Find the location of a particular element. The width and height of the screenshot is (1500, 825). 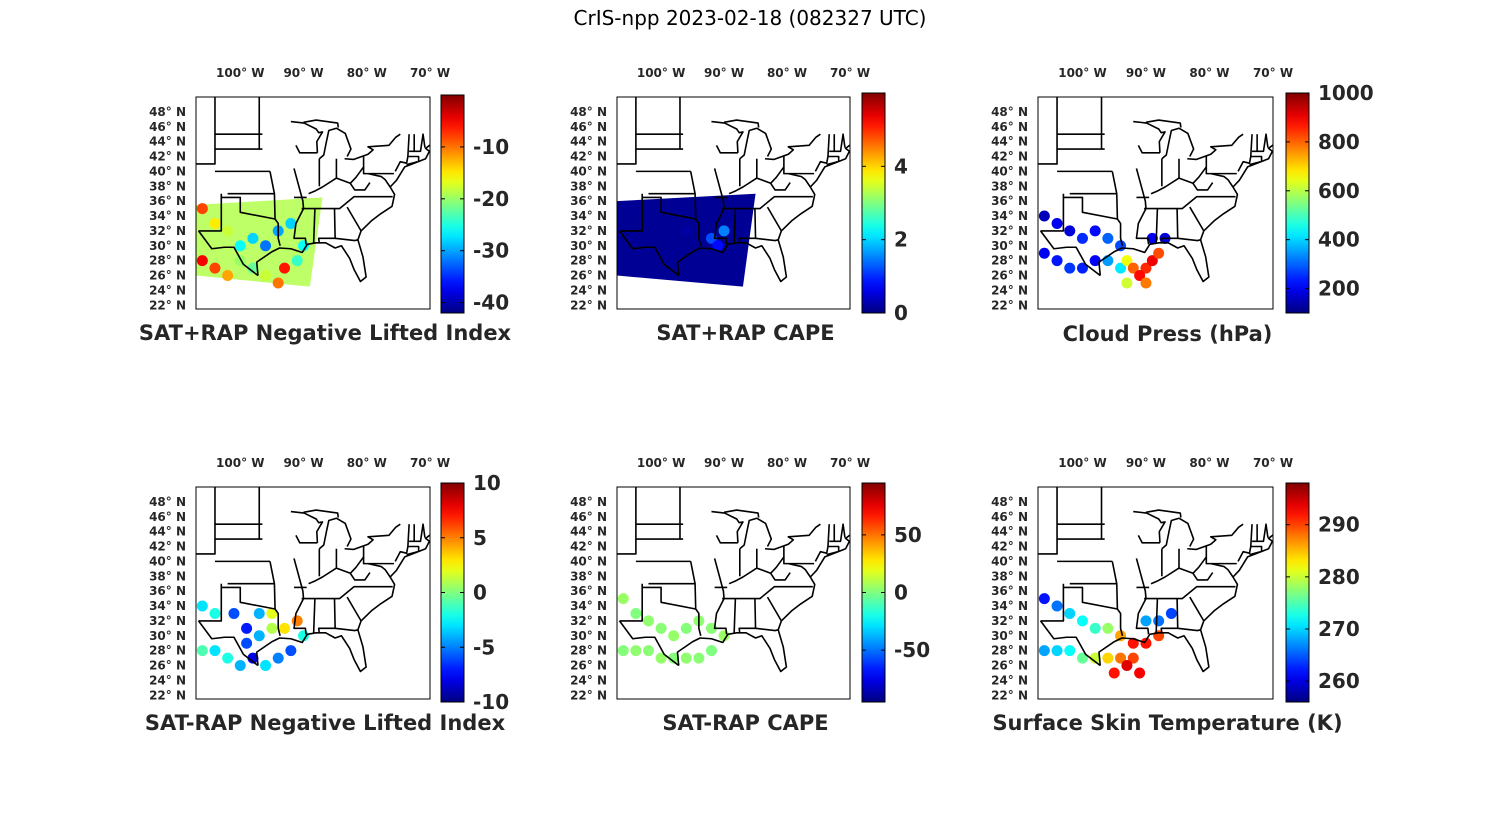

lat-tick-label: 38° N is located at coordinates (167, 186).